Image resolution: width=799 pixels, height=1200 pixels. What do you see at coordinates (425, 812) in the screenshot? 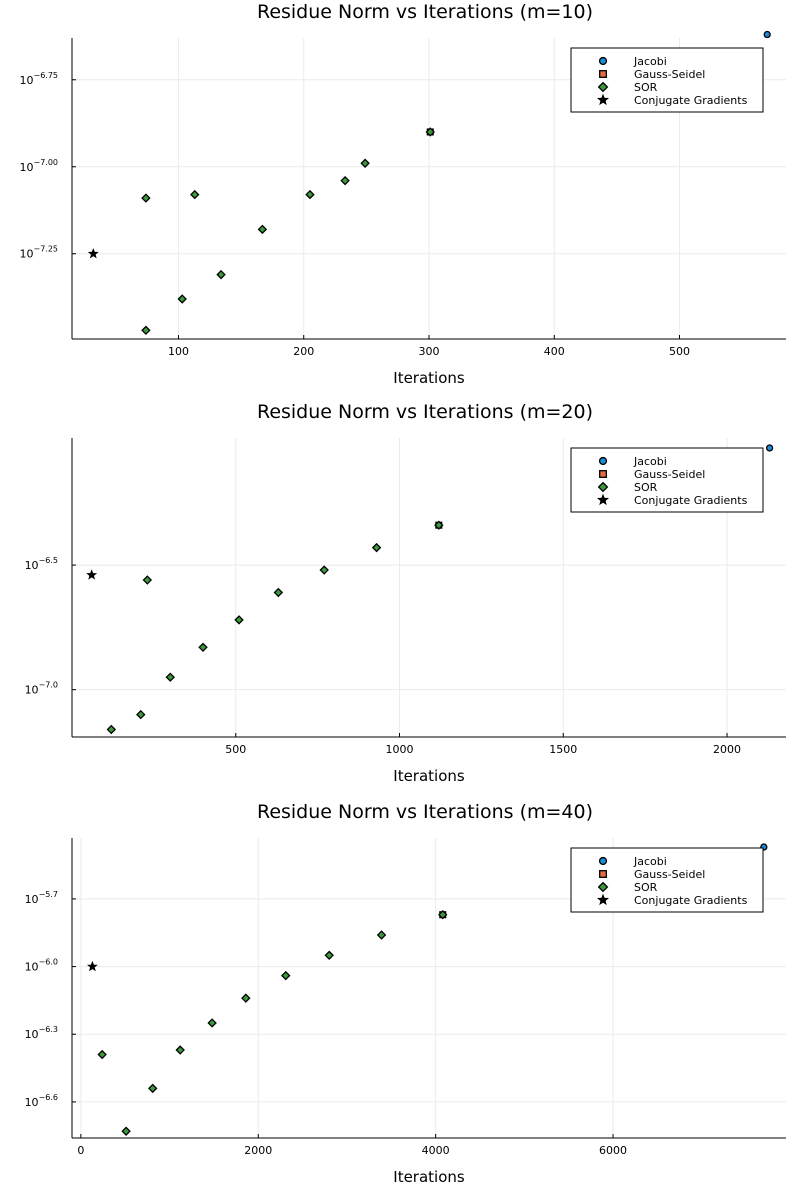
I see `chart-title: Residue Norm vs Iterations (m=40)` at bounding box center [425, 812].